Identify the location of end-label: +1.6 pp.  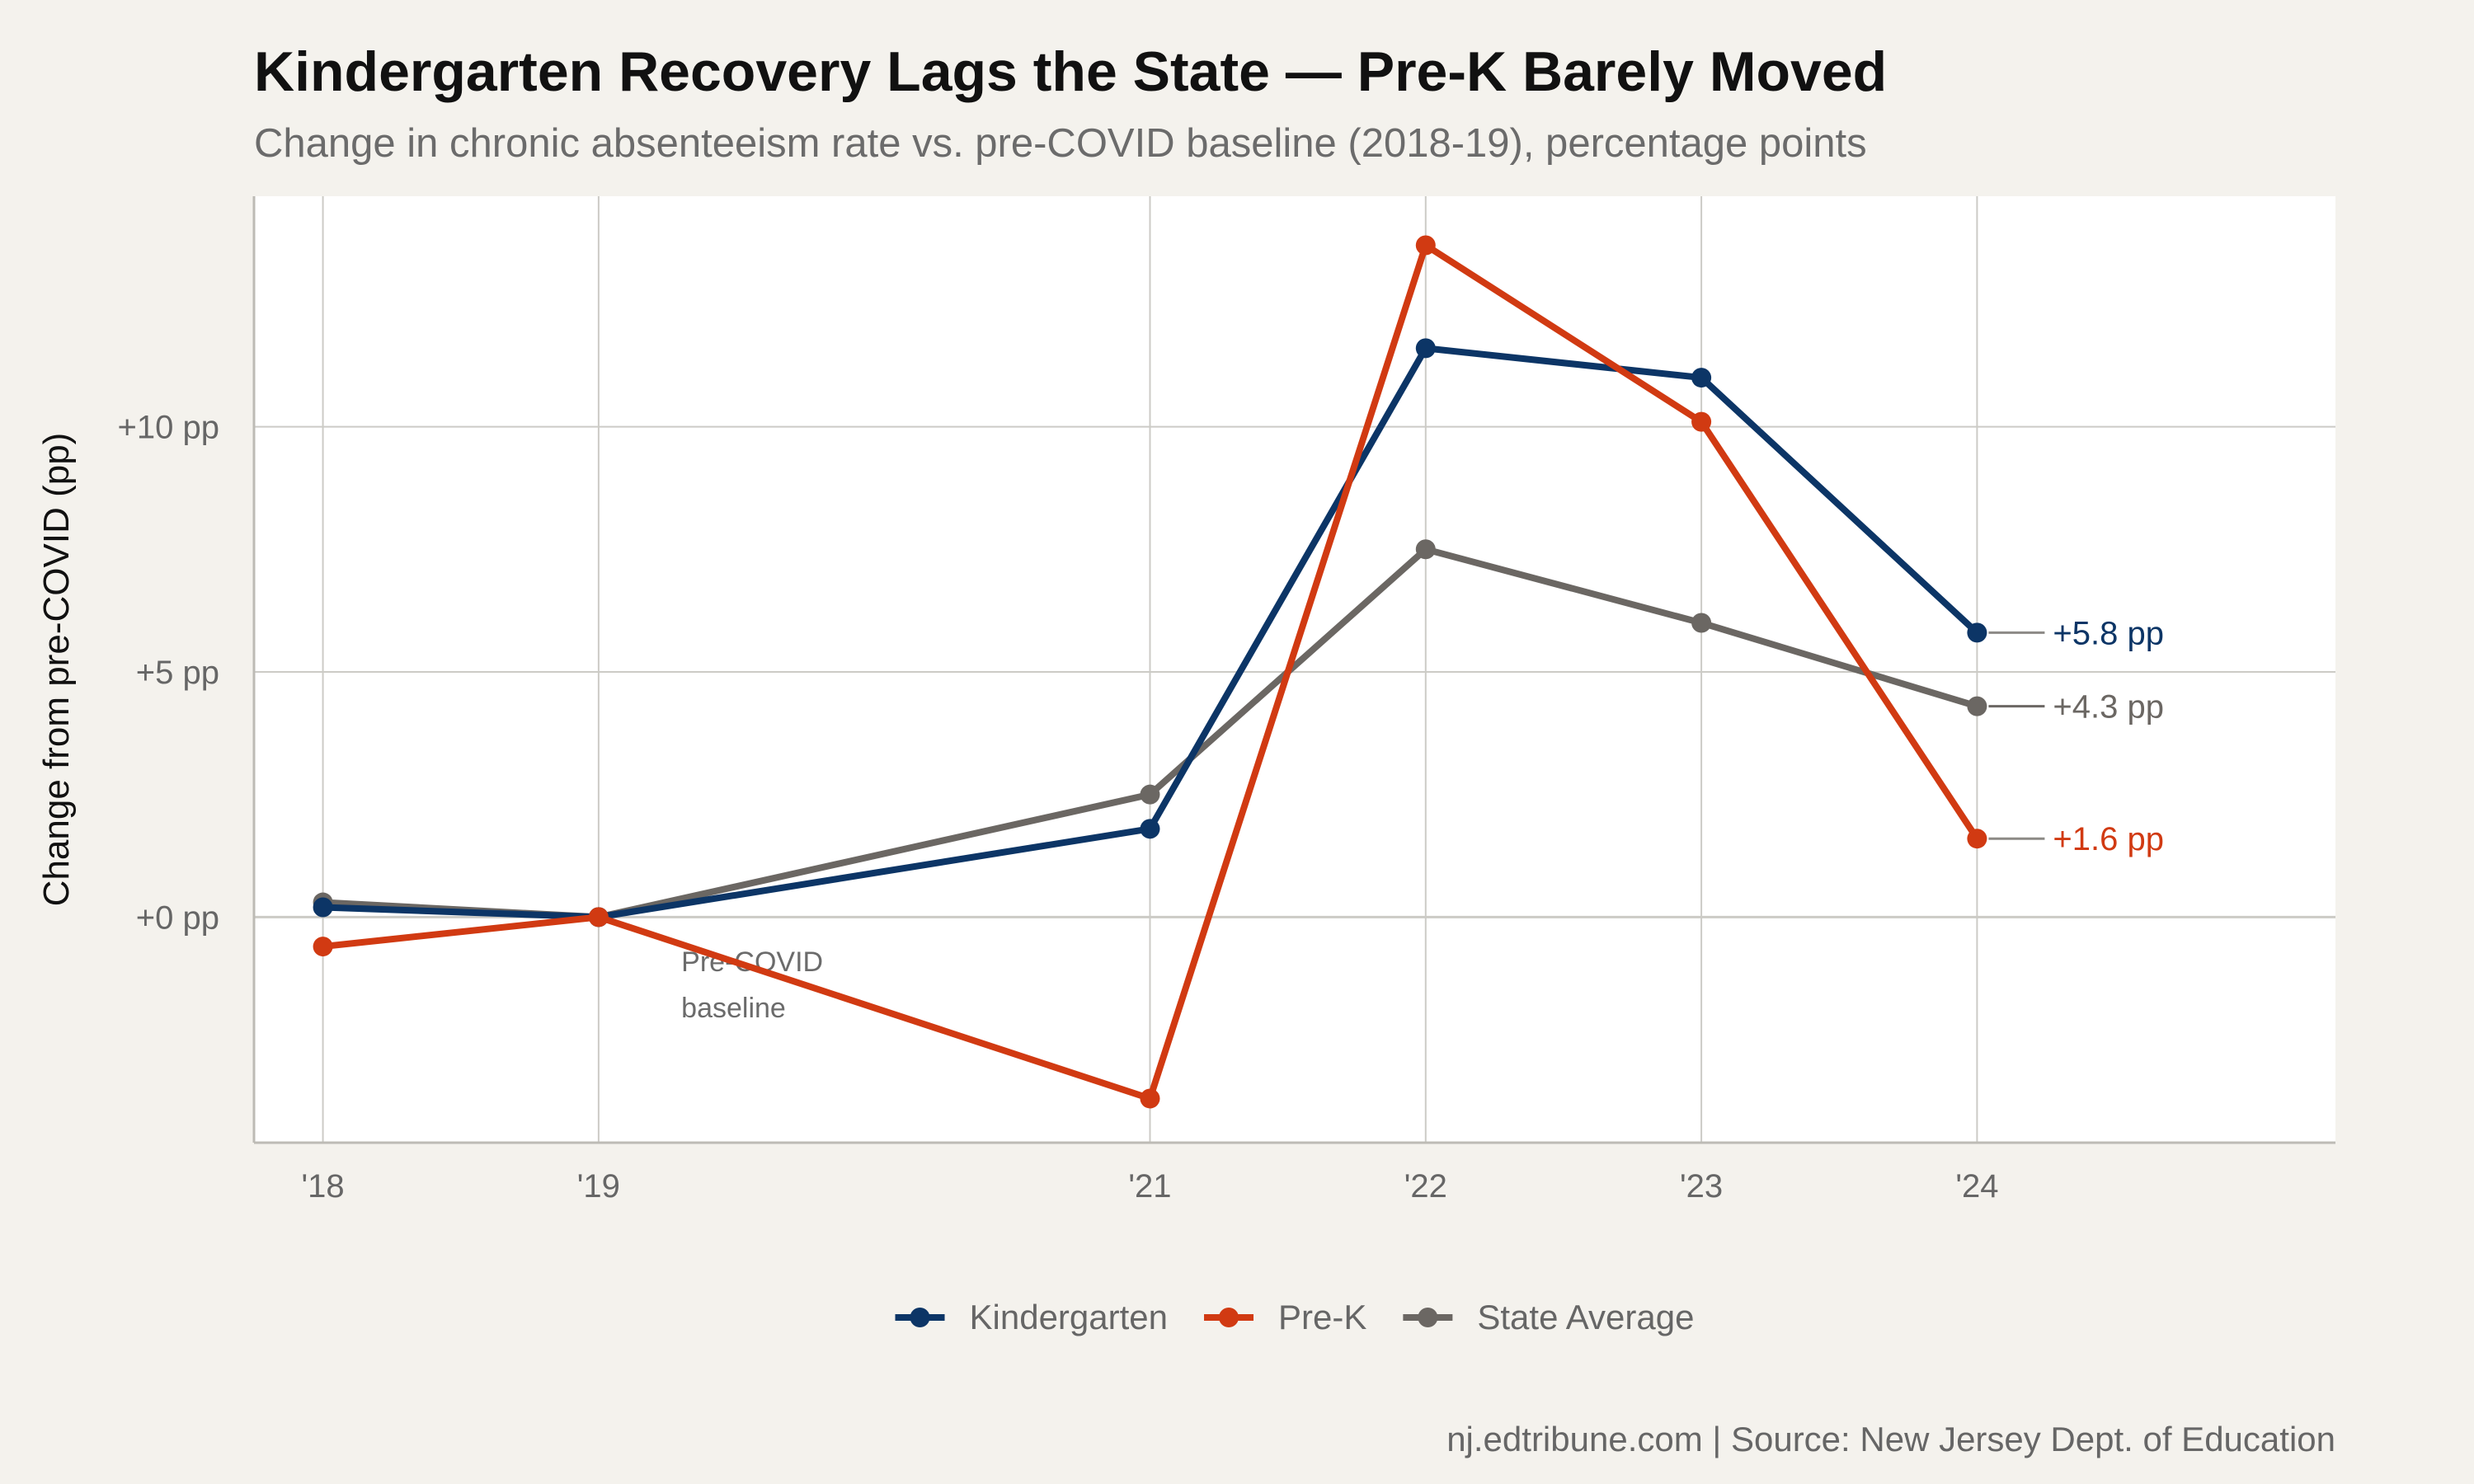
(2108, 839).